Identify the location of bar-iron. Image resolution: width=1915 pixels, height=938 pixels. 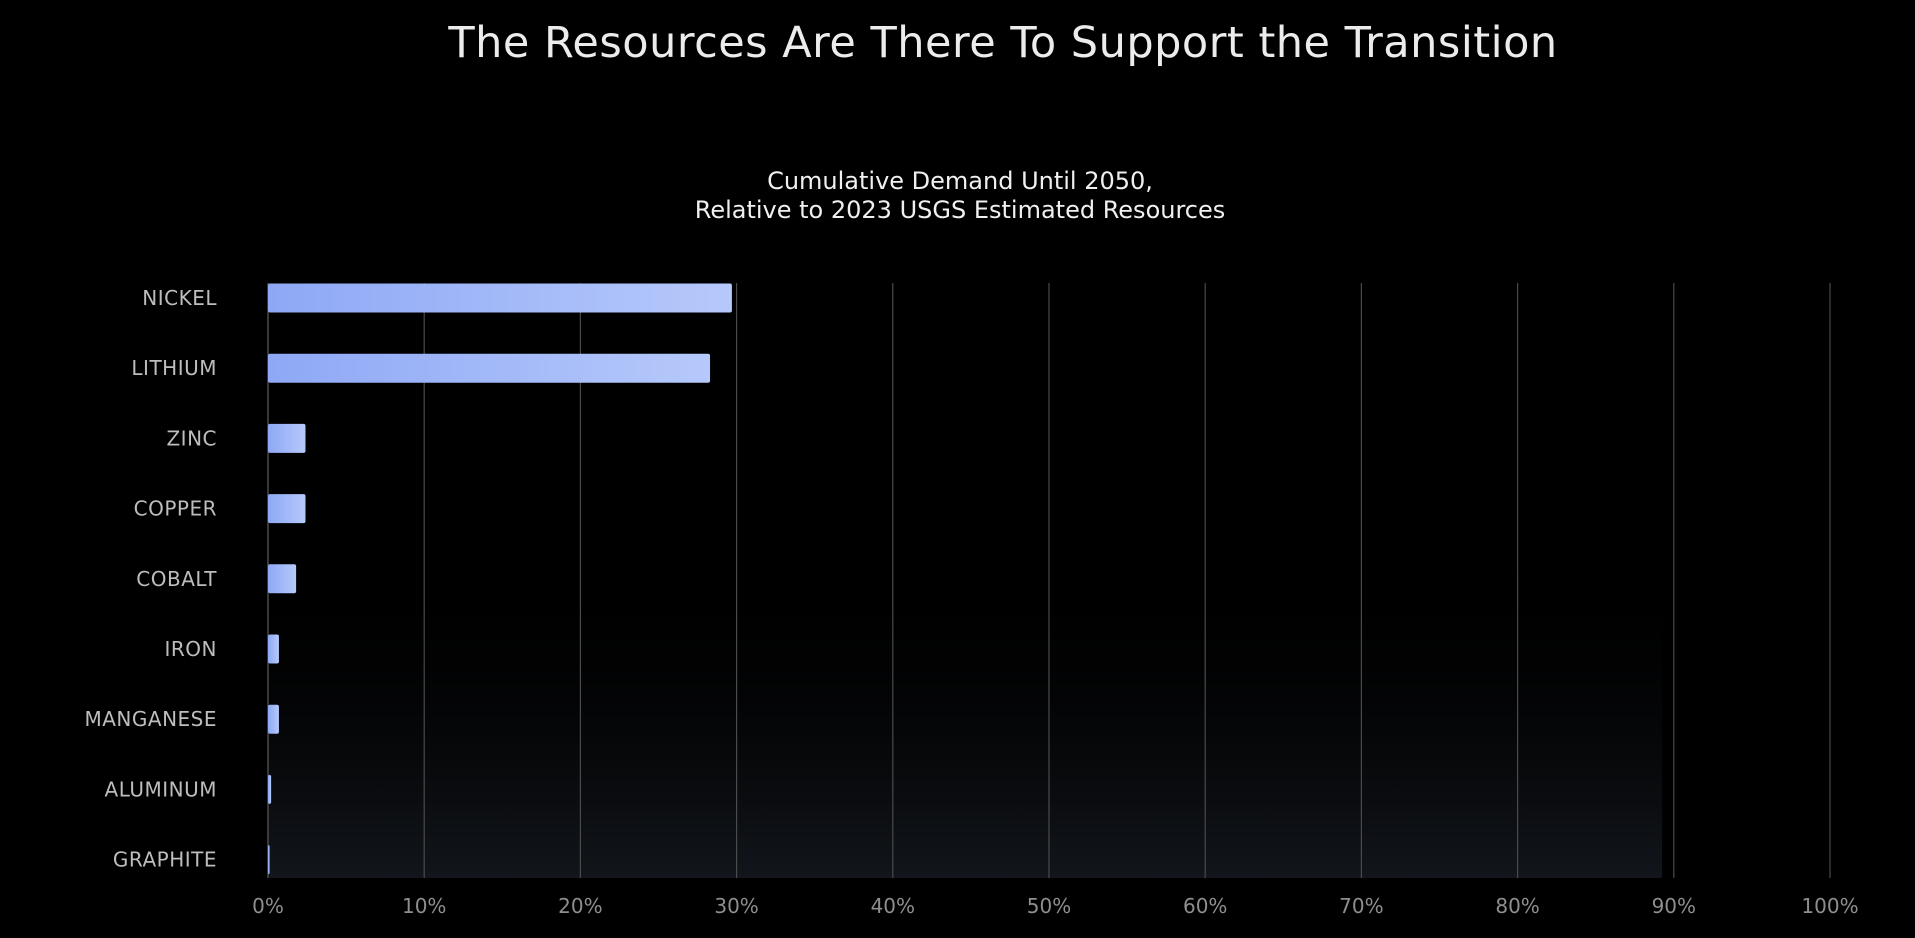
(273, 649).